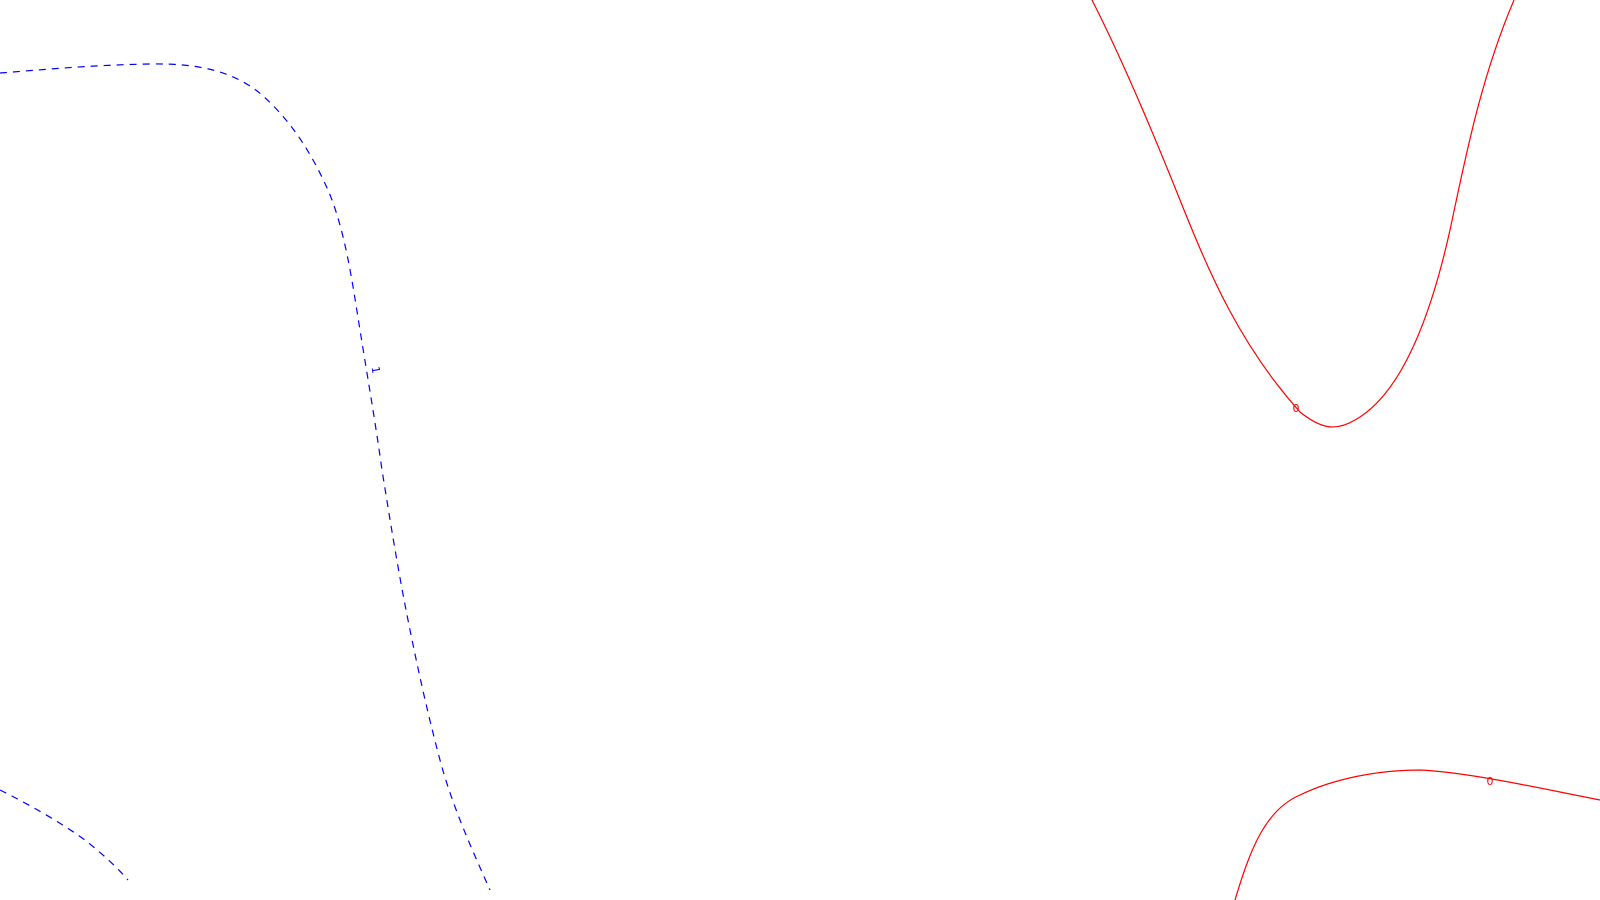 The image size is (1600, 900). I want to click on contour-line-red-lower, so click(1417, 834).